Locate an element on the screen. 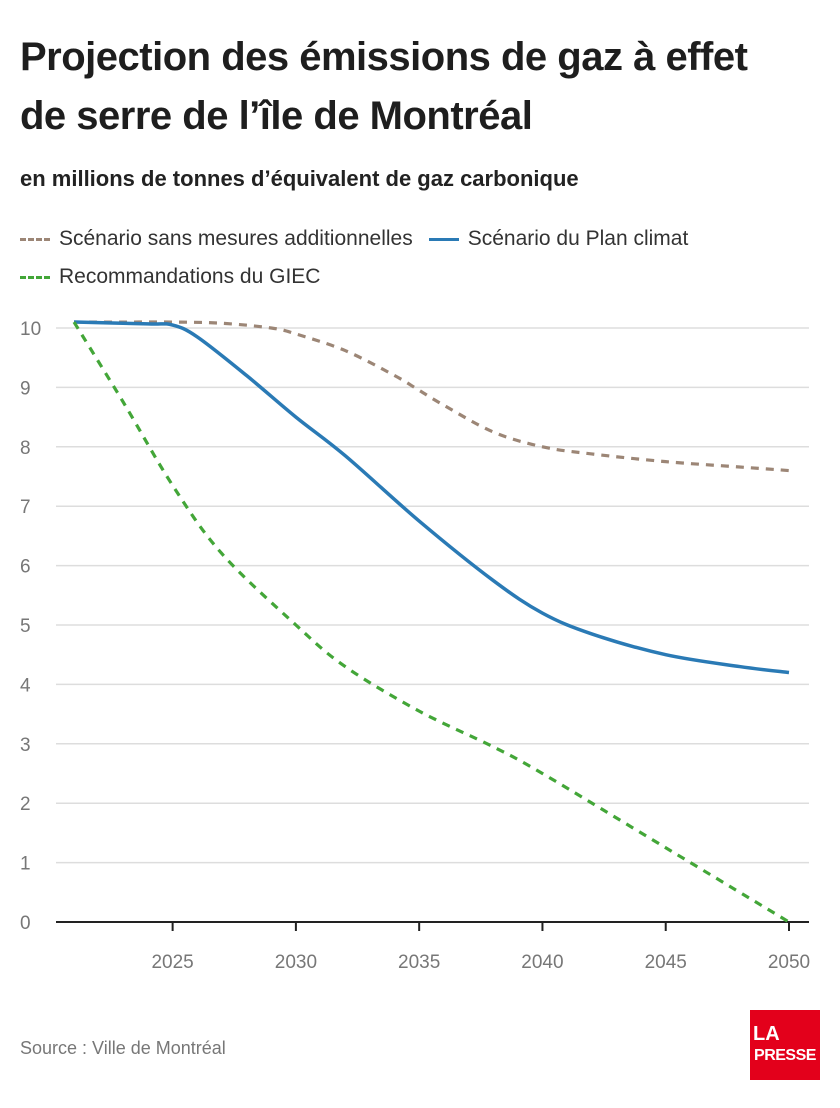 This screenshot has height=1108, width=840. source-note: Source : Ville de Montréal is located at coordinates (123, 1048).